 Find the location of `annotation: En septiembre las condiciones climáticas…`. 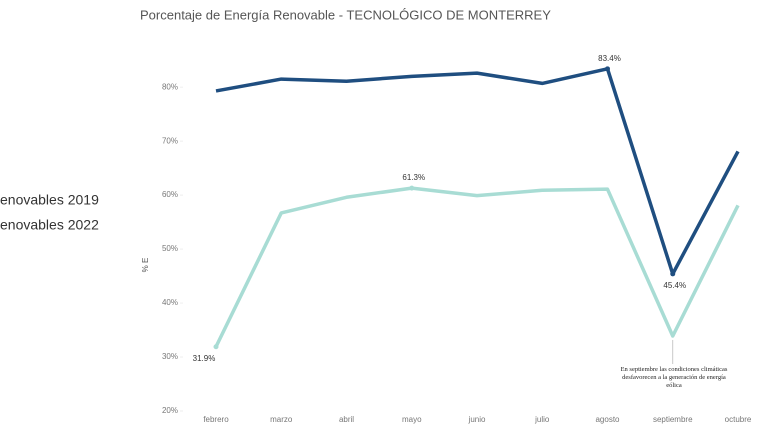

annotation: En septiembre las condiciones climáticas… is located at coordinates (674, 378).